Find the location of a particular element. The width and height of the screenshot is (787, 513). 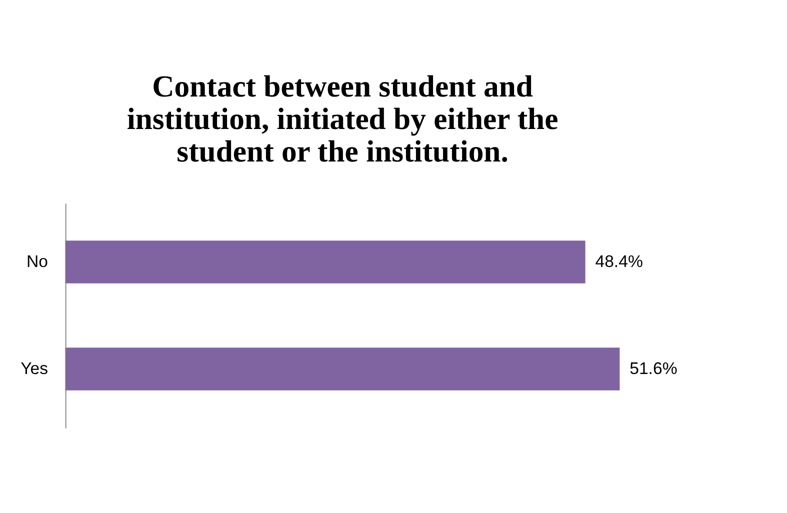

data-label: 51.6% is located at coordinates (654, 368).